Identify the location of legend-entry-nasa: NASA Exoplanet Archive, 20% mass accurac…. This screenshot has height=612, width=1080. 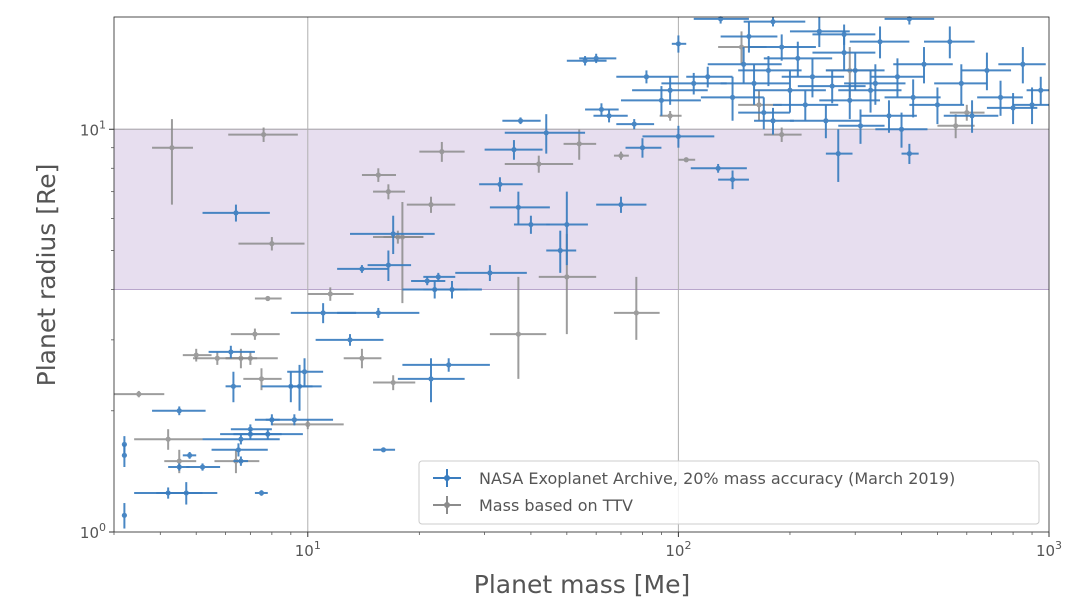
(717, 478).